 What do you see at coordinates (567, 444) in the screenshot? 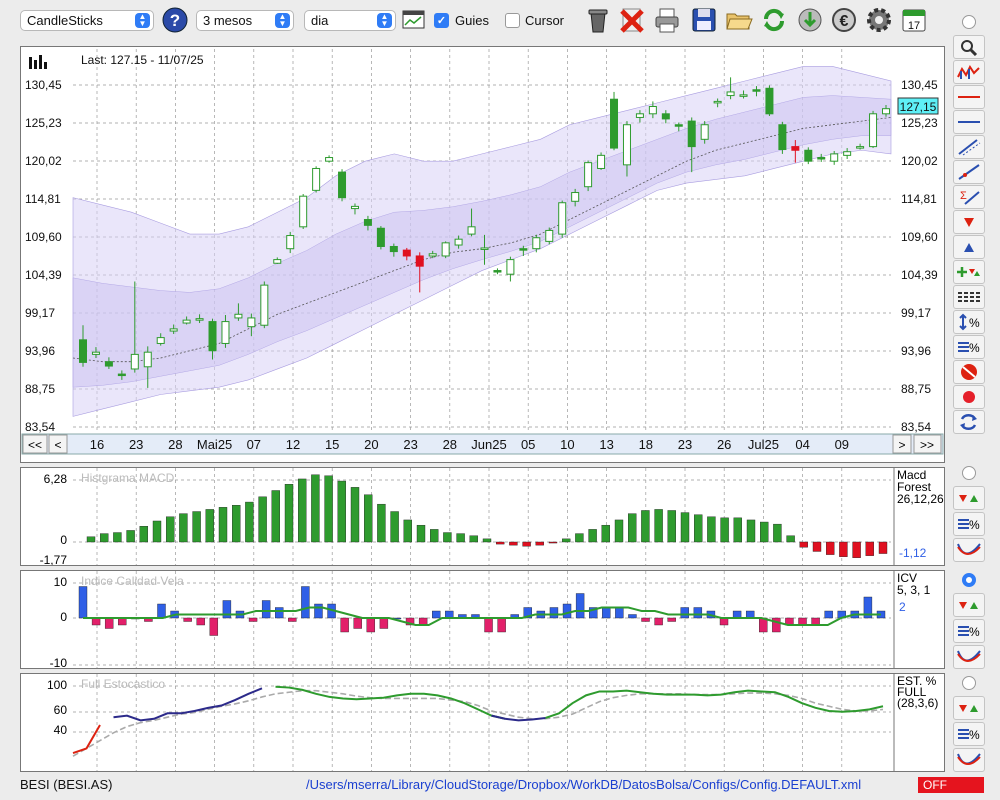
I see `date-label: 10` at bounding box center [567, 444].